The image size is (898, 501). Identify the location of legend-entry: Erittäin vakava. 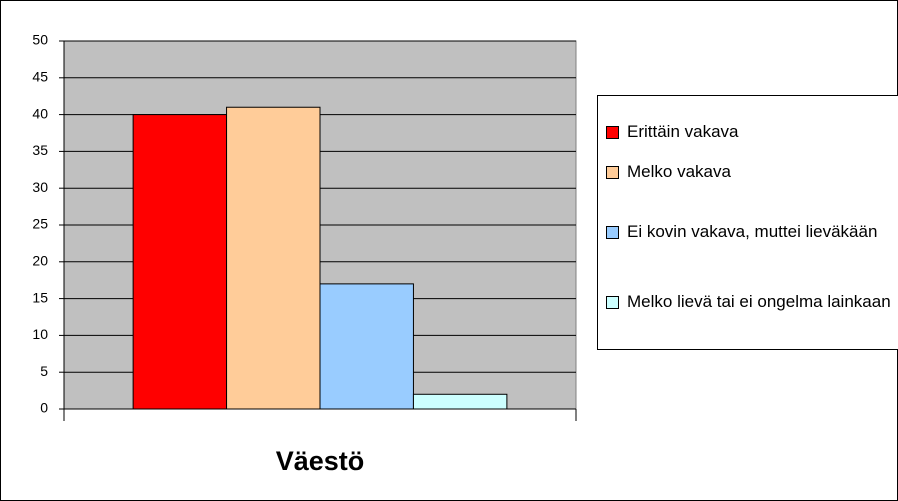
(750, 132).